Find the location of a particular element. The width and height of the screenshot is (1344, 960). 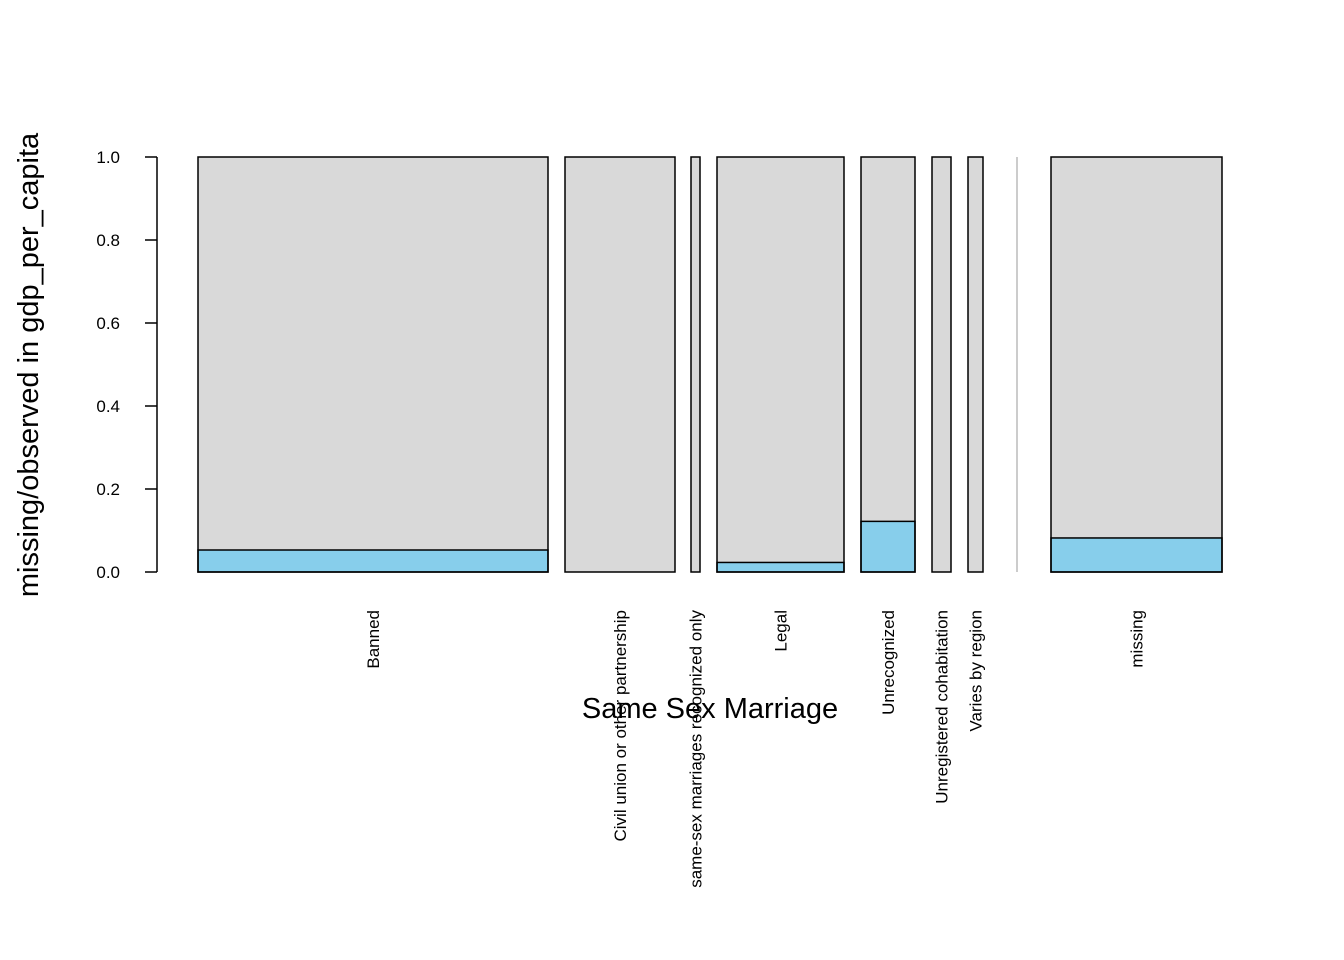

y-tick-label: 0.4 is located at coordinates (108, 406).